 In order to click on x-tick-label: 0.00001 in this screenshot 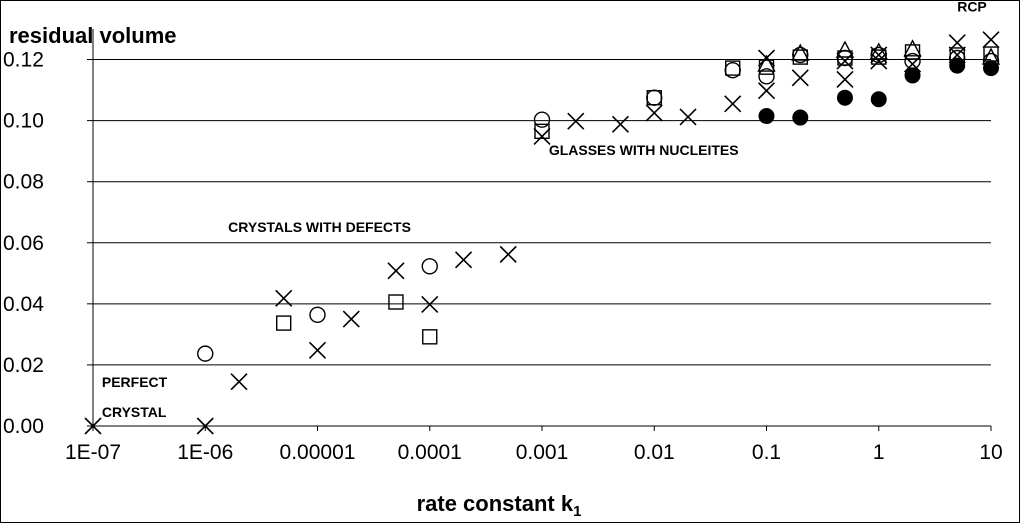, I will do `click(318, 452)`.